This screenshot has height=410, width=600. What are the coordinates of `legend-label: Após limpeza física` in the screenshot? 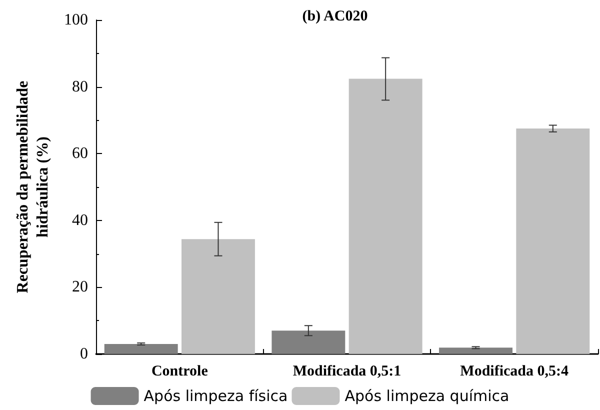 It's located at (216, 396).